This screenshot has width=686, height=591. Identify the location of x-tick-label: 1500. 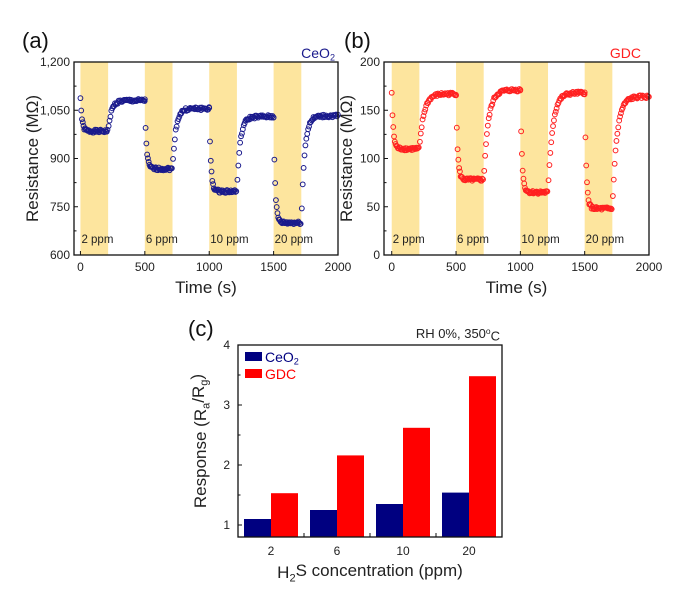
(584, 267).